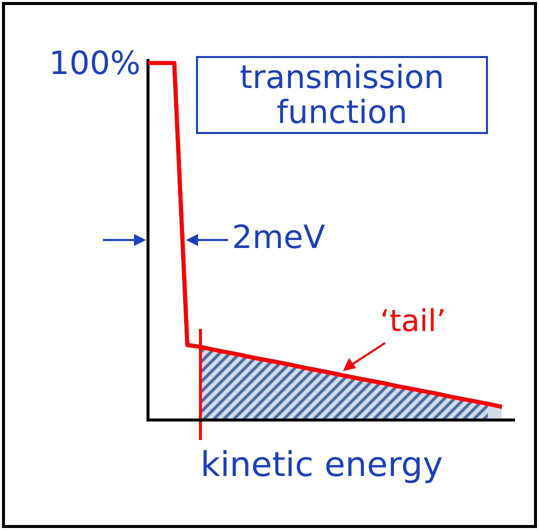 This screenshot has width=539, height=530. I want to click on annotation: 2meV, so click(279, 237).